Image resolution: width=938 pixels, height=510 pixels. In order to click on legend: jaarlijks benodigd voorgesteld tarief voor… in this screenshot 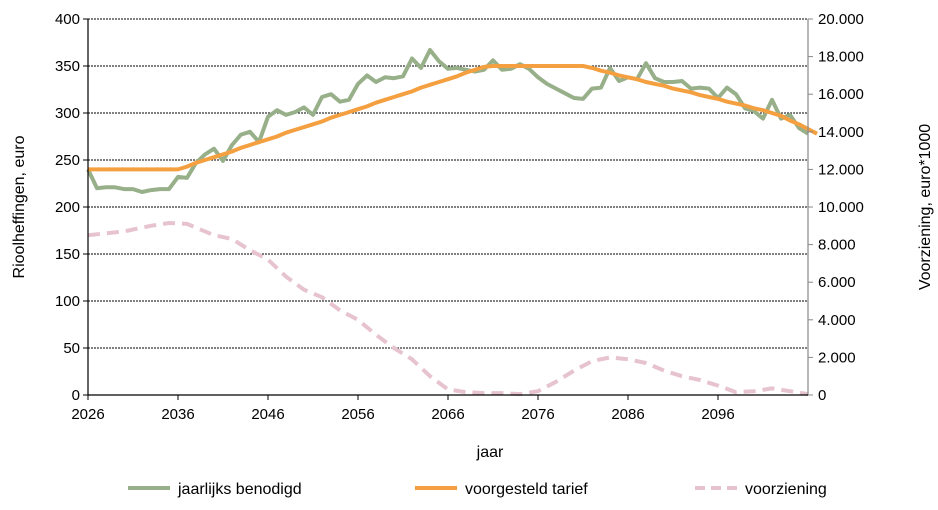, I will do `click(477, 489)`.